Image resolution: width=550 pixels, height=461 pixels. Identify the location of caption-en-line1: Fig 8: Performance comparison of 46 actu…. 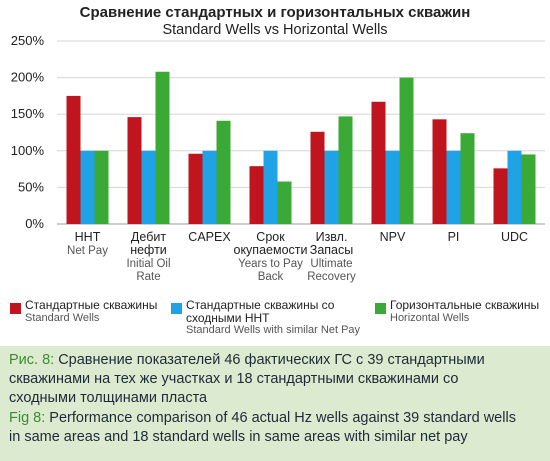
(262, 418).